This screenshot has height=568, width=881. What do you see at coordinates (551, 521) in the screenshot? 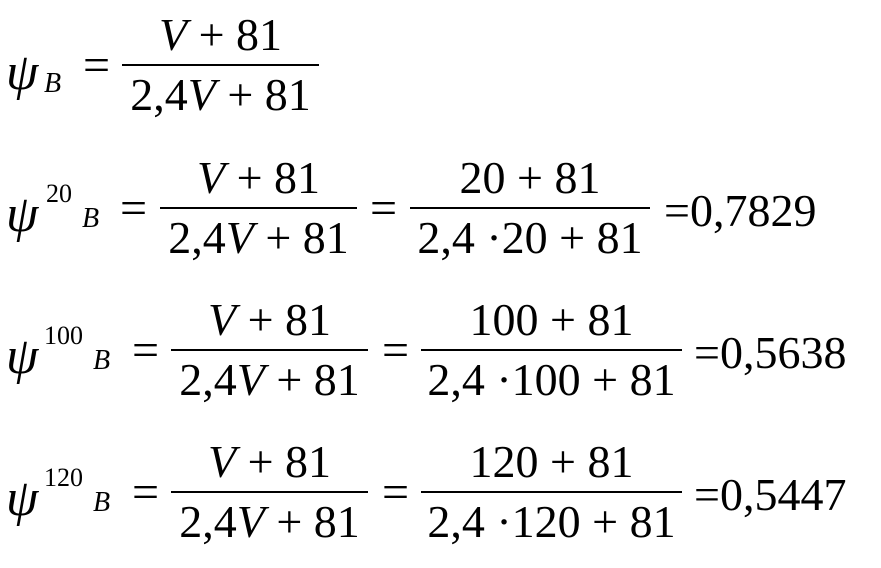
I see `denominator: 2,4 ·120 + 81` at bounding box center [551, 521].